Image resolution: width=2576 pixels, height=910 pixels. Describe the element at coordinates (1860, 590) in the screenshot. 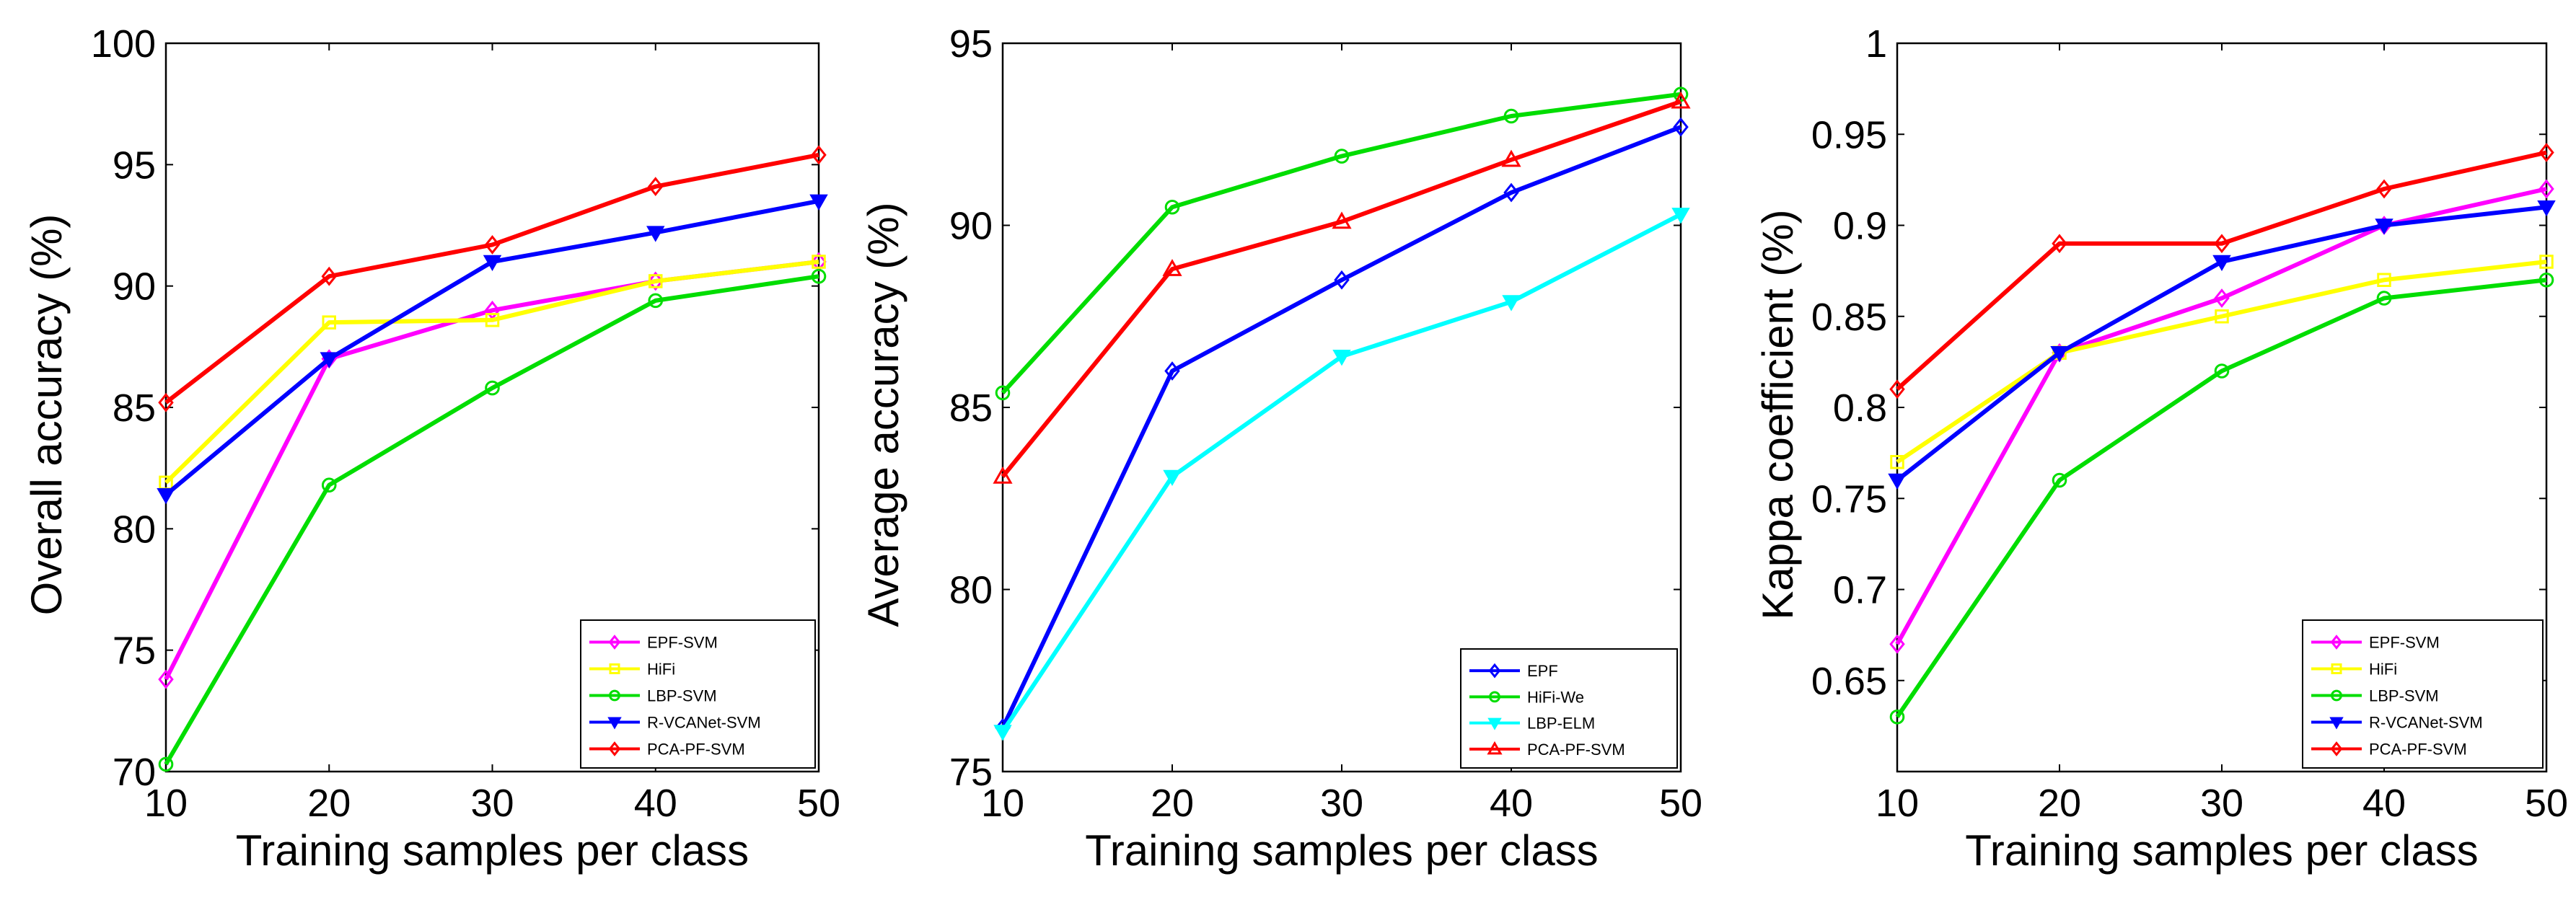

I see `y-tick-label: 0.7` at that location.